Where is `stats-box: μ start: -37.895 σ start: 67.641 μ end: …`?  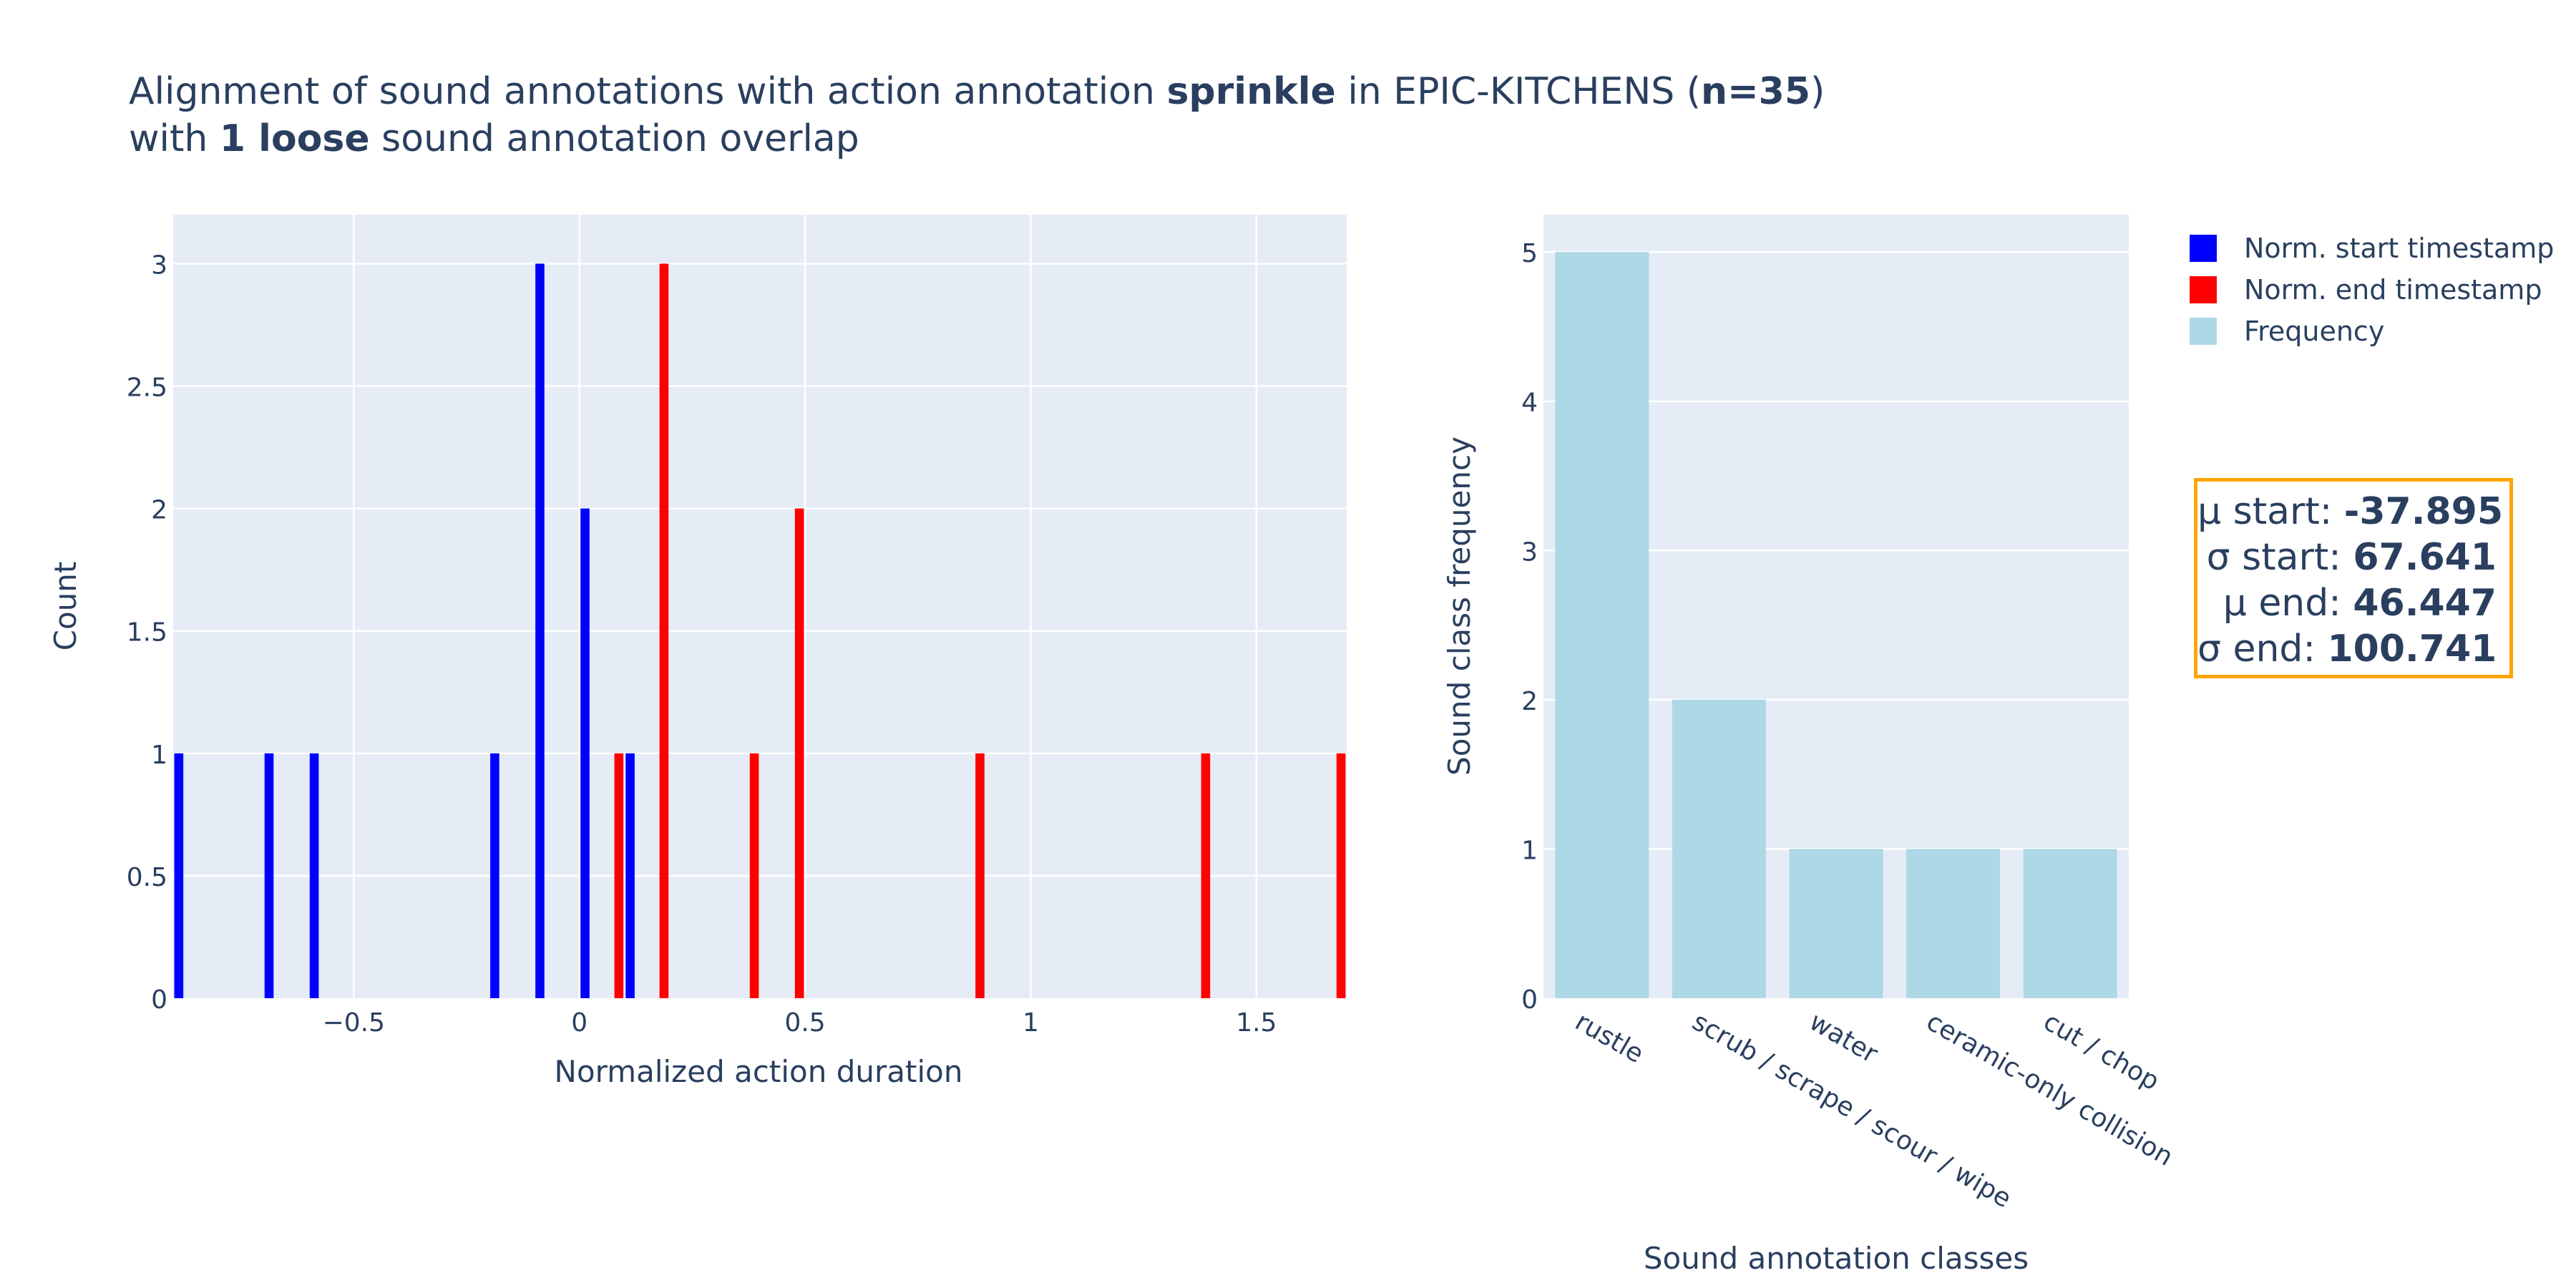
stats-box: μ start: -37.895 σ start: 67.641 μ end: … is located at coordinates (2353, 578).